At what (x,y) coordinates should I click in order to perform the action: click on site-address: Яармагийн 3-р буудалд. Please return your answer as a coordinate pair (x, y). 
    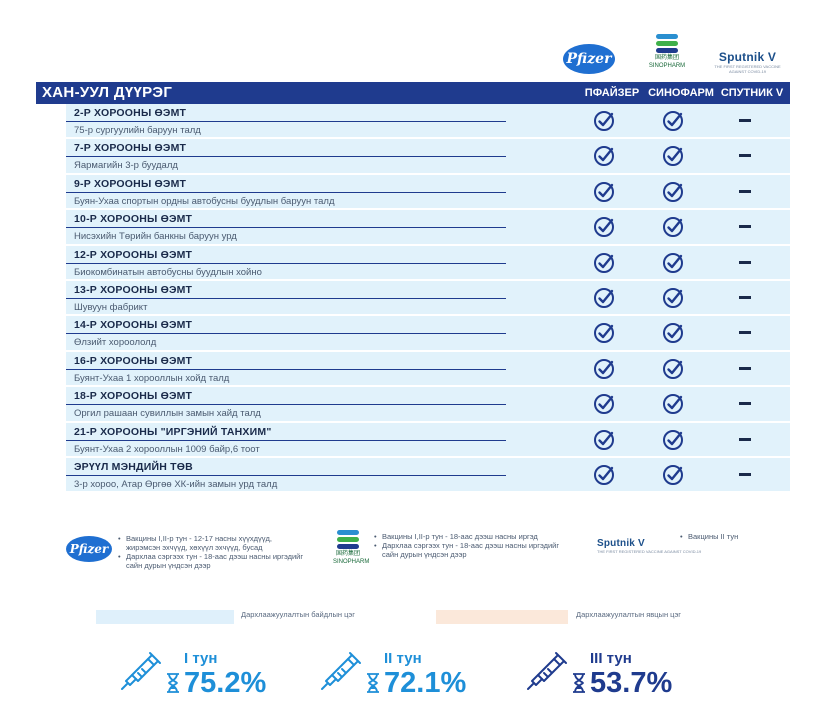
    Looking at the image, I should click on (126, 166).